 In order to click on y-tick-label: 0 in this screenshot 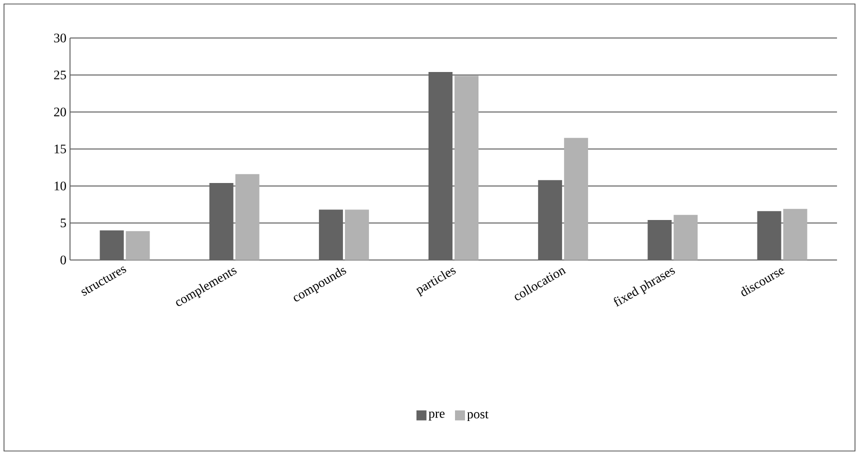, I will do `click(63, 260)`.